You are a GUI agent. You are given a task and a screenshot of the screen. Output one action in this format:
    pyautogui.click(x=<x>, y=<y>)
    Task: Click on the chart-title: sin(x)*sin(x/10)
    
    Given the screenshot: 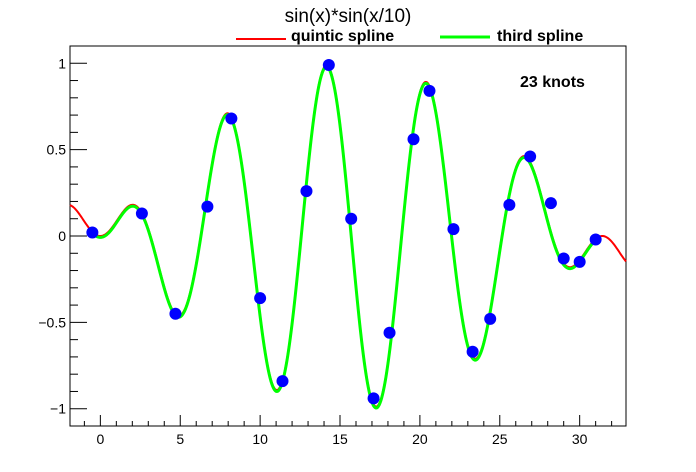 What is the action you would take?
    pyautogui.click(x=348, y=16)
    